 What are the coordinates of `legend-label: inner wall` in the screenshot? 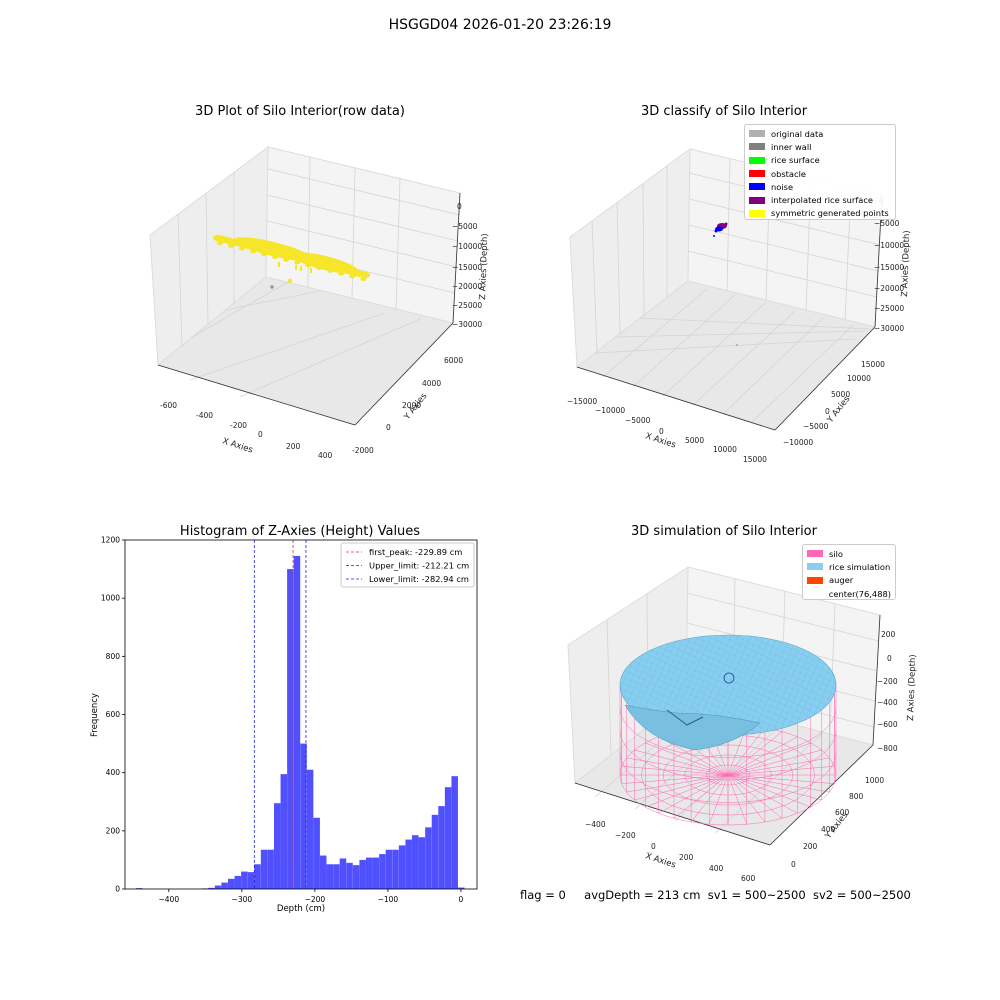 It's located at (791, 146).